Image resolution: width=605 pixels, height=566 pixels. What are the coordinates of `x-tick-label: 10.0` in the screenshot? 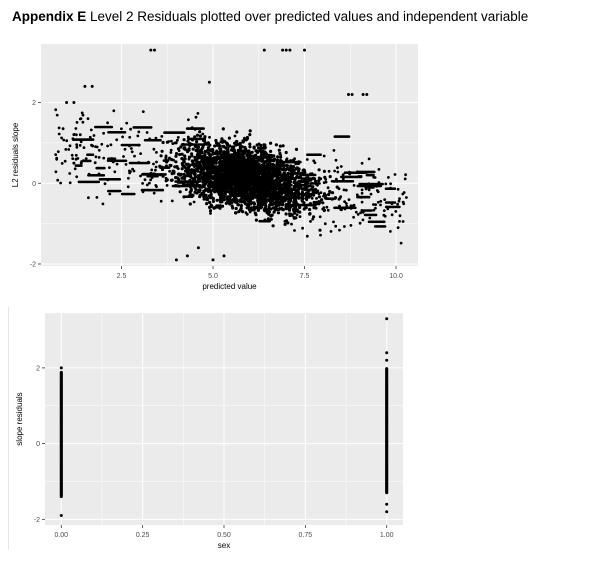 It's located at (396, 276).